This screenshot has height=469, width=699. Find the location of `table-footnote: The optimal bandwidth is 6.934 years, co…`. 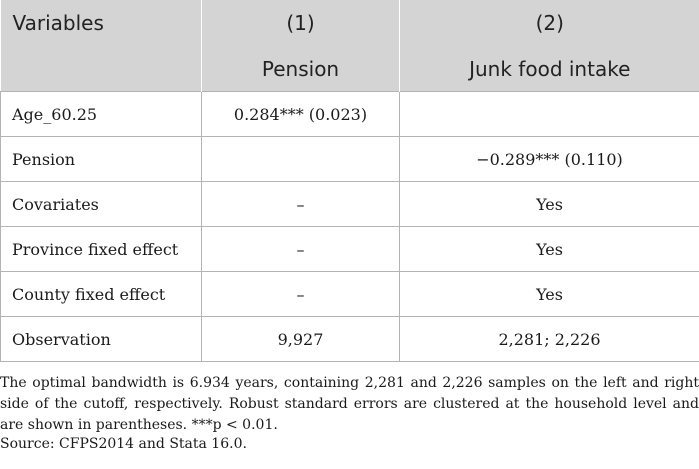

table-footnote: The optimal bandwidth is 6.934 years, co… is located at coordinates (349, 404).